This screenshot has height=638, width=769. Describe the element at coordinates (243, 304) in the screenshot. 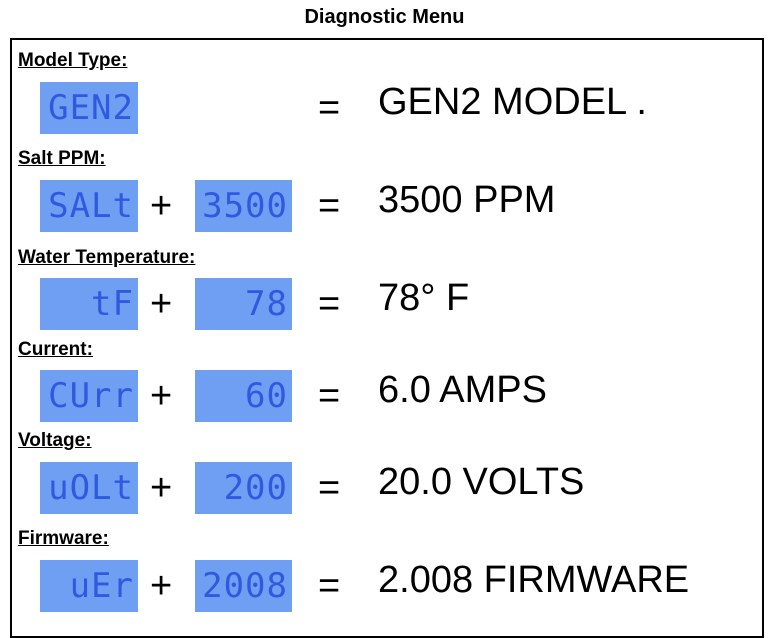

I see `value-display: 78` at that location.